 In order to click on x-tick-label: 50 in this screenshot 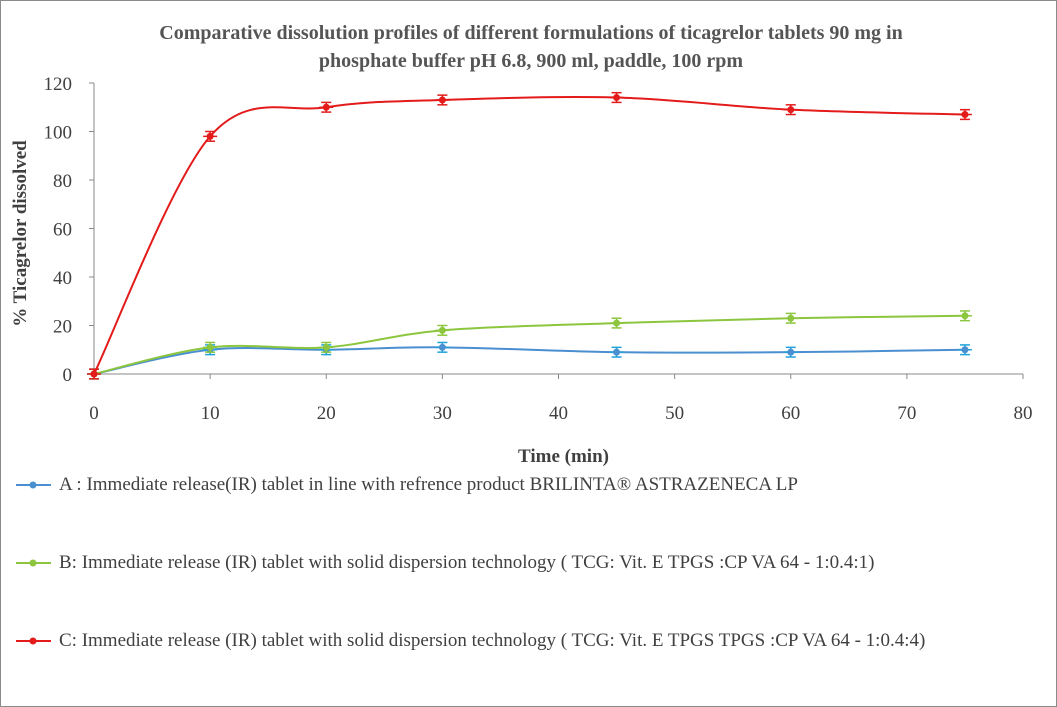, I will do `click(674, 413)`.